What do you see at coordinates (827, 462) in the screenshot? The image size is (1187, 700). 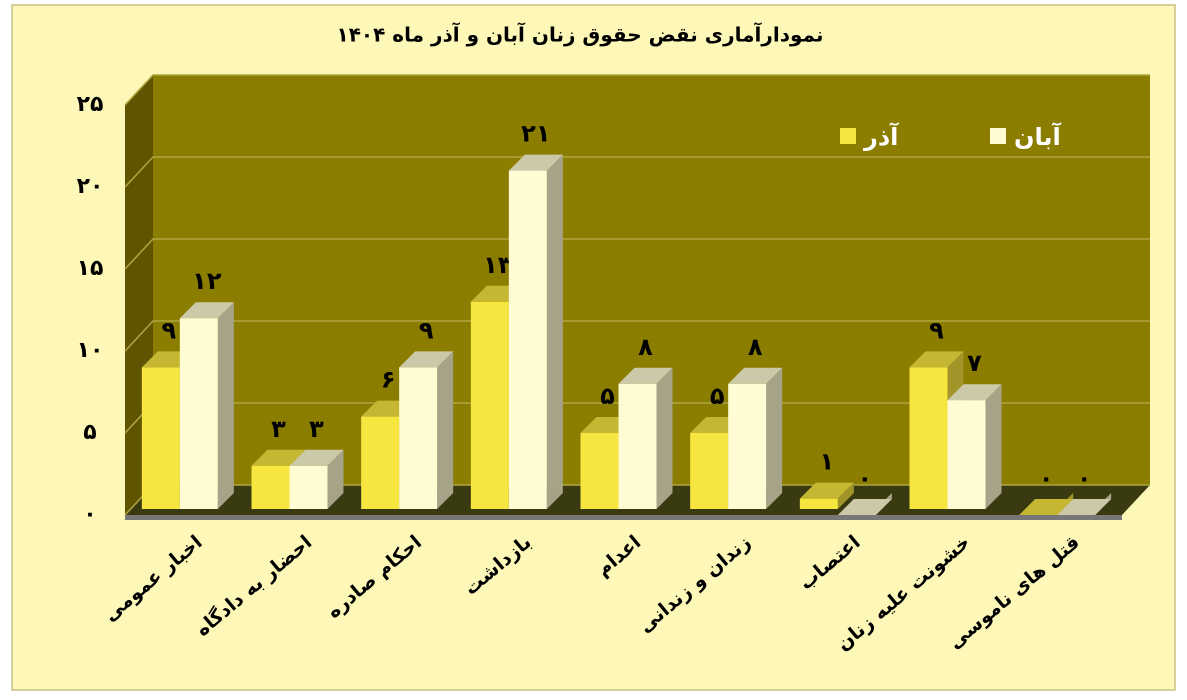 I see `value-label: ۱` at bounding box center [827, 462].